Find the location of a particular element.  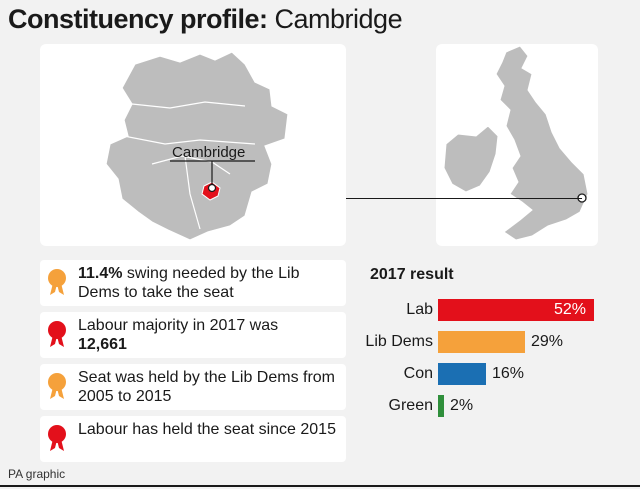

map-connector-line is located at coordinates (464, 198).